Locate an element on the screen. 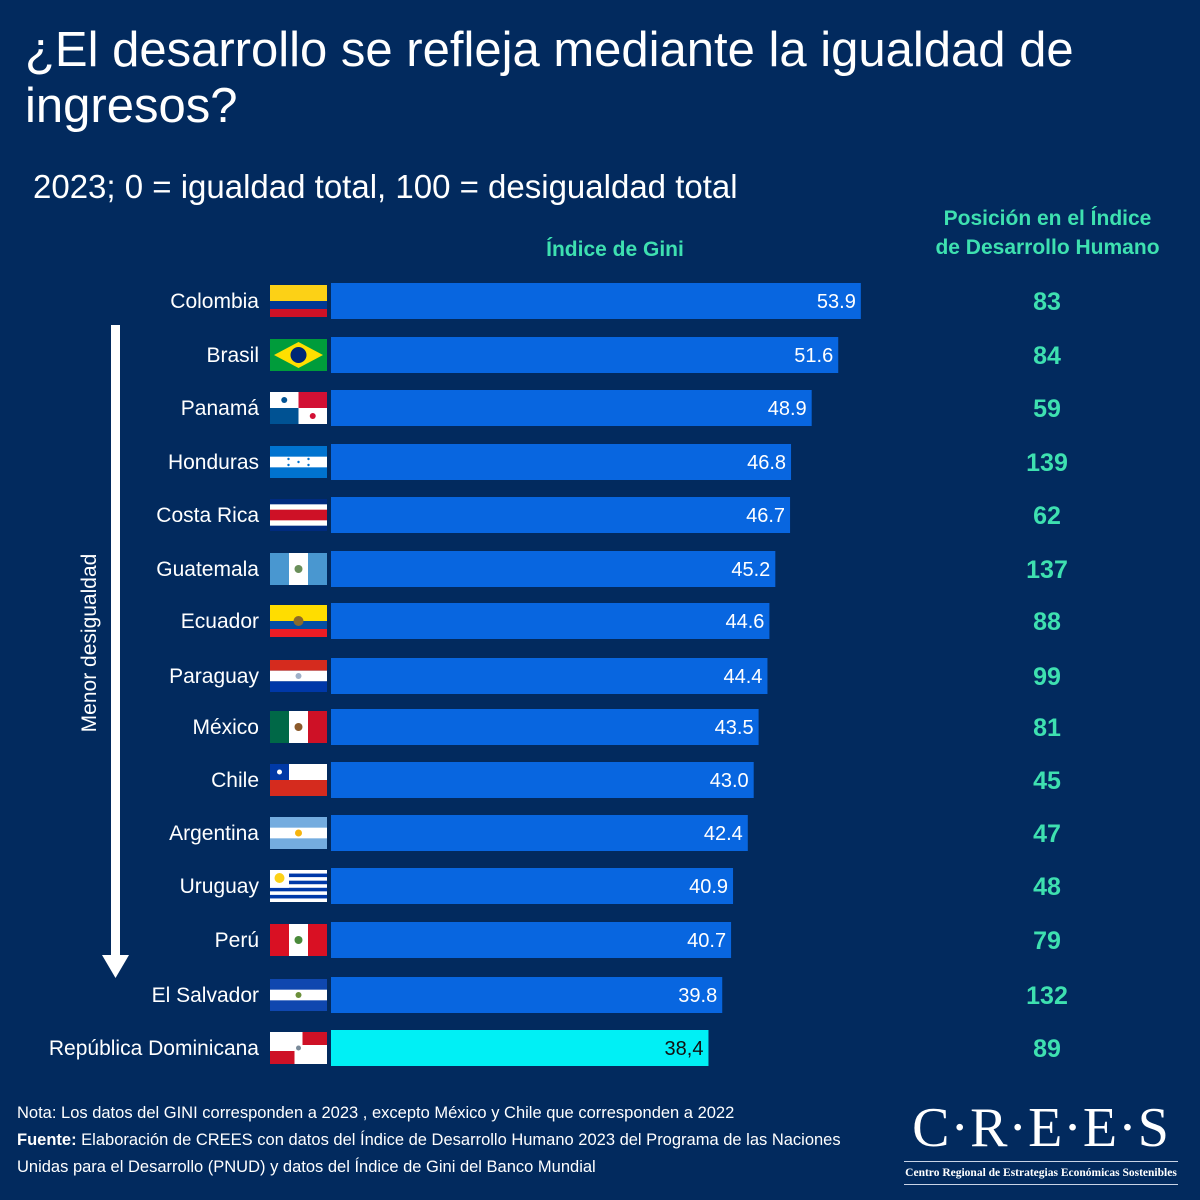  bar-value-label: 46.7 is located at coordinates (765, 516).